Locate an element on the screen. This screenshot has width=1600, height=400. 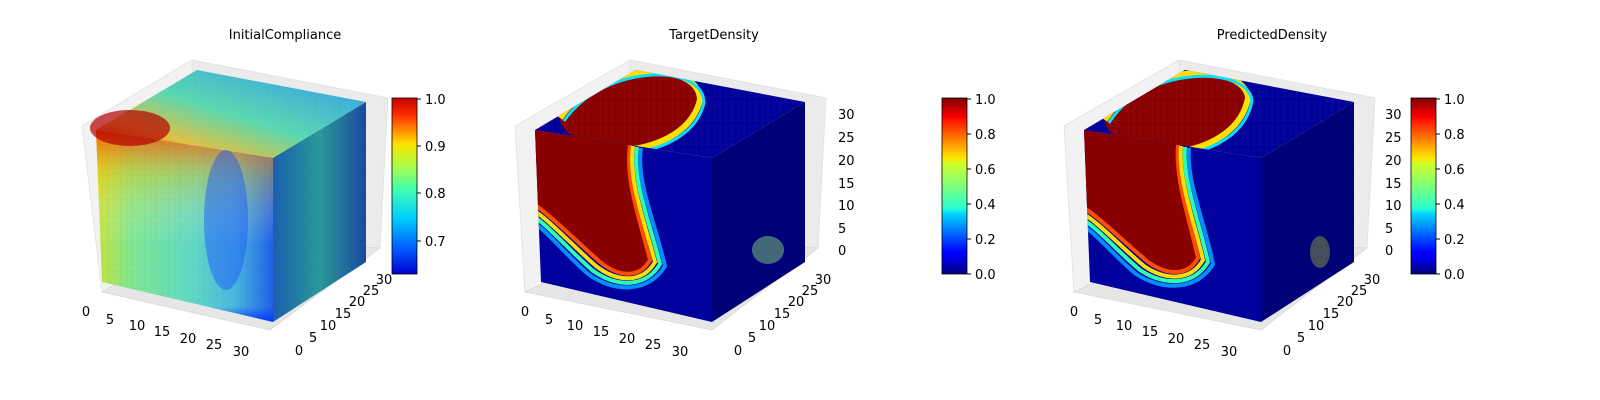
colorbar: 0.7 0.8 0.9 1.0 is located at coordinates (418, 184).